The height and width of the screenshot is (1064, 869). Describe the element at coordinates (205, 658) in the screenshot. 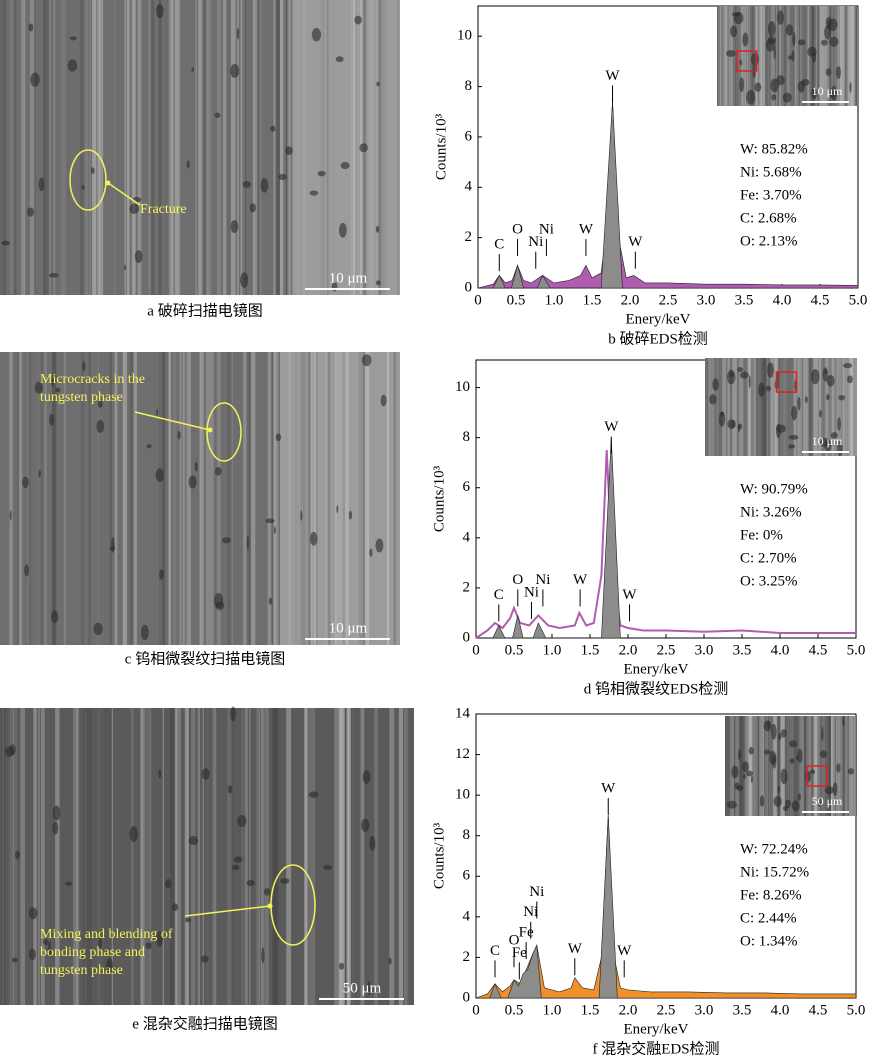

I see `caption: c 钨相微裂纹扫描电镜图` at that location.